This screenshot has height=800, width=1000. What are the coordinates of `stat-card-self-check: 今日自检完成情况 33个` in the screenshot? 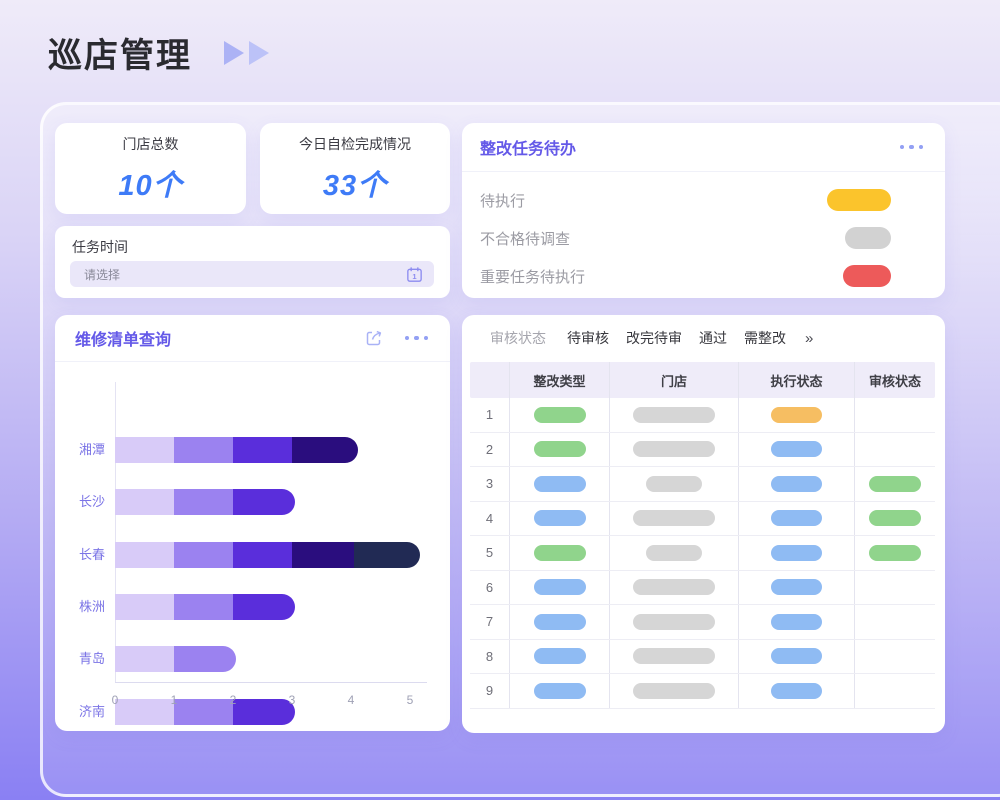 It's located at (355, 168).